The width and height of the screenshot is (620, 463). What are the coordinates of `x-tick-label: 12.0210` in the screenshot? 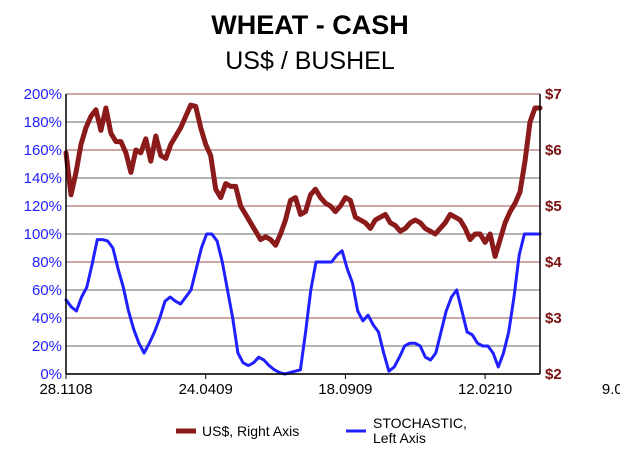 It's located at (485, 389).